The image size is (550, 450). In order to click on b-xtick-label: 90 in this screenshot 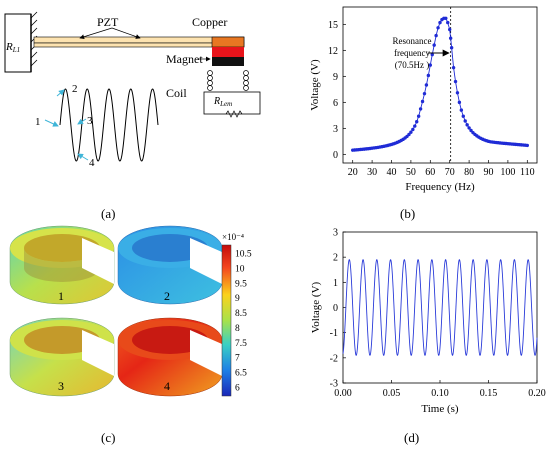, I will do `click(489, 172)`.